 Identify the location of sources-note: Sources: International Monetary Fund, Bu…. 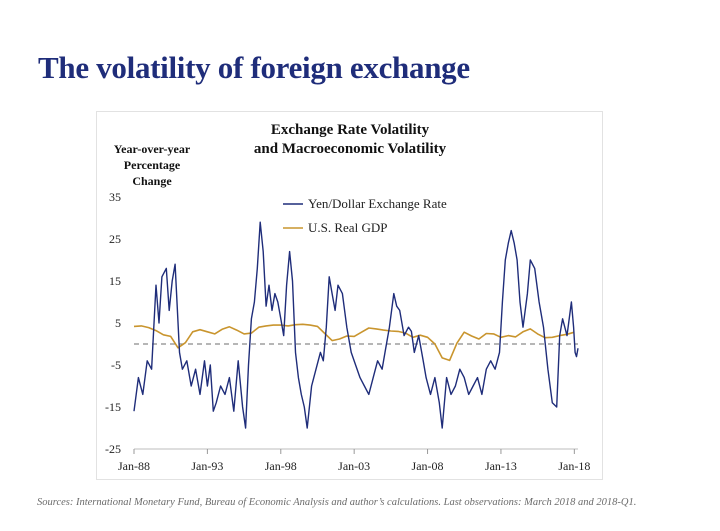
(337, 502).